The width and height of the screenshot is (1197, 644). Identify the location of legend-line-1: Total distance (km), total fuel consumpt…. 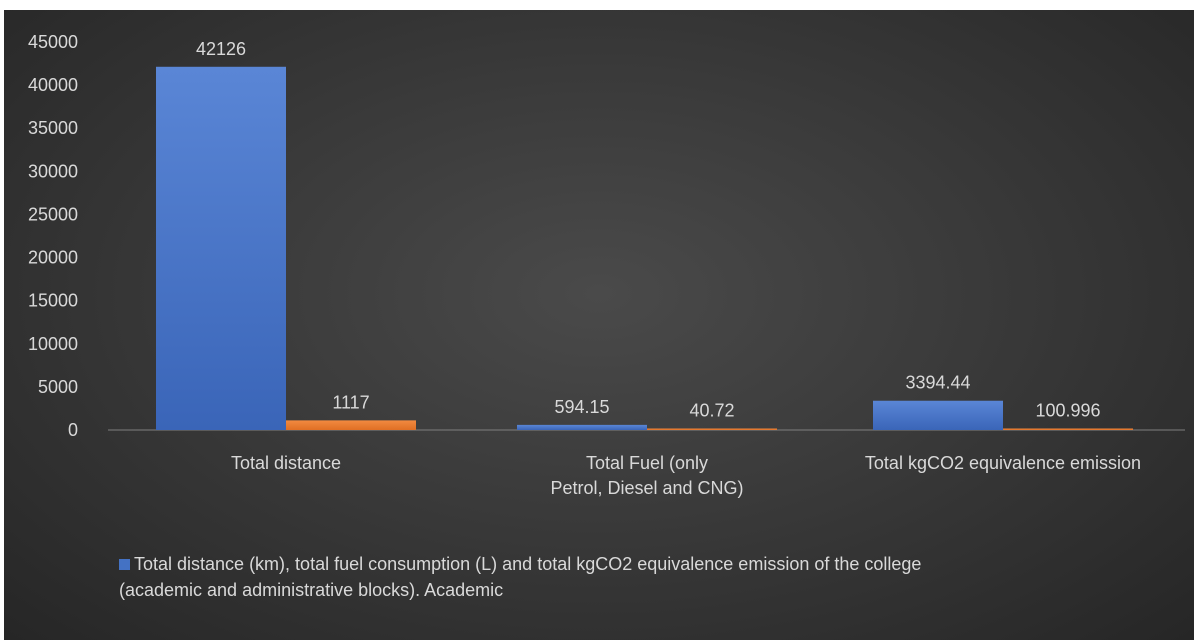
(619, 564).